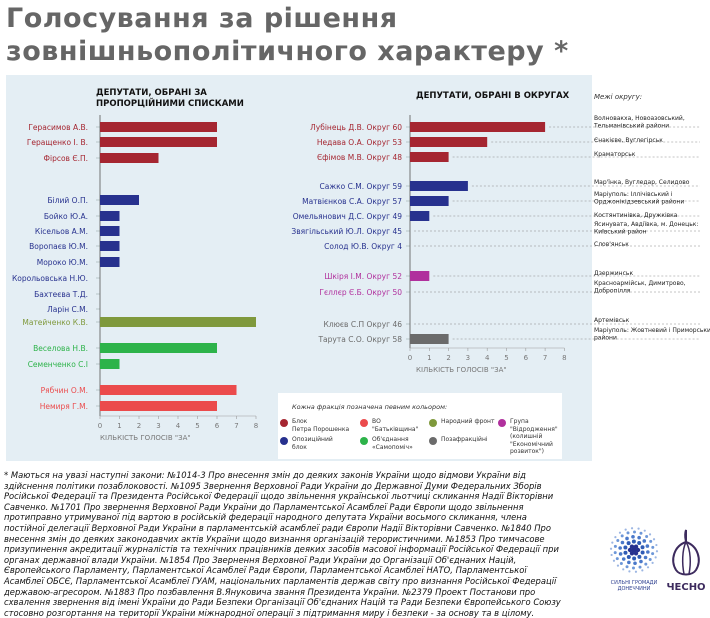 The width and height of the screenshot is (710, 618). What do you see at coordinates (64, 390) in the screenshot?
I see `left-bar-label: Рябчин О.М.` at bounding box center [64, 390].